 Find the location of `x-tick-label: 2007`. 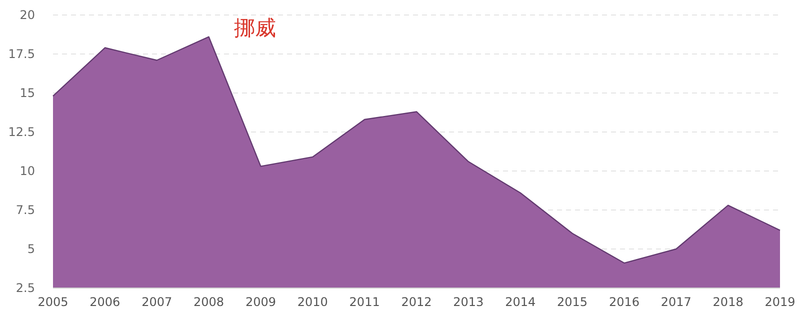

x-tick-label: 2007 is located at coordinates (157, 302).